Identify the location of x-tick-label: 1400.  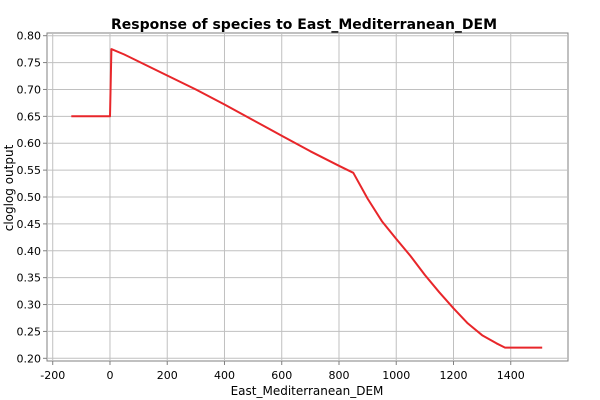
(511, 375).